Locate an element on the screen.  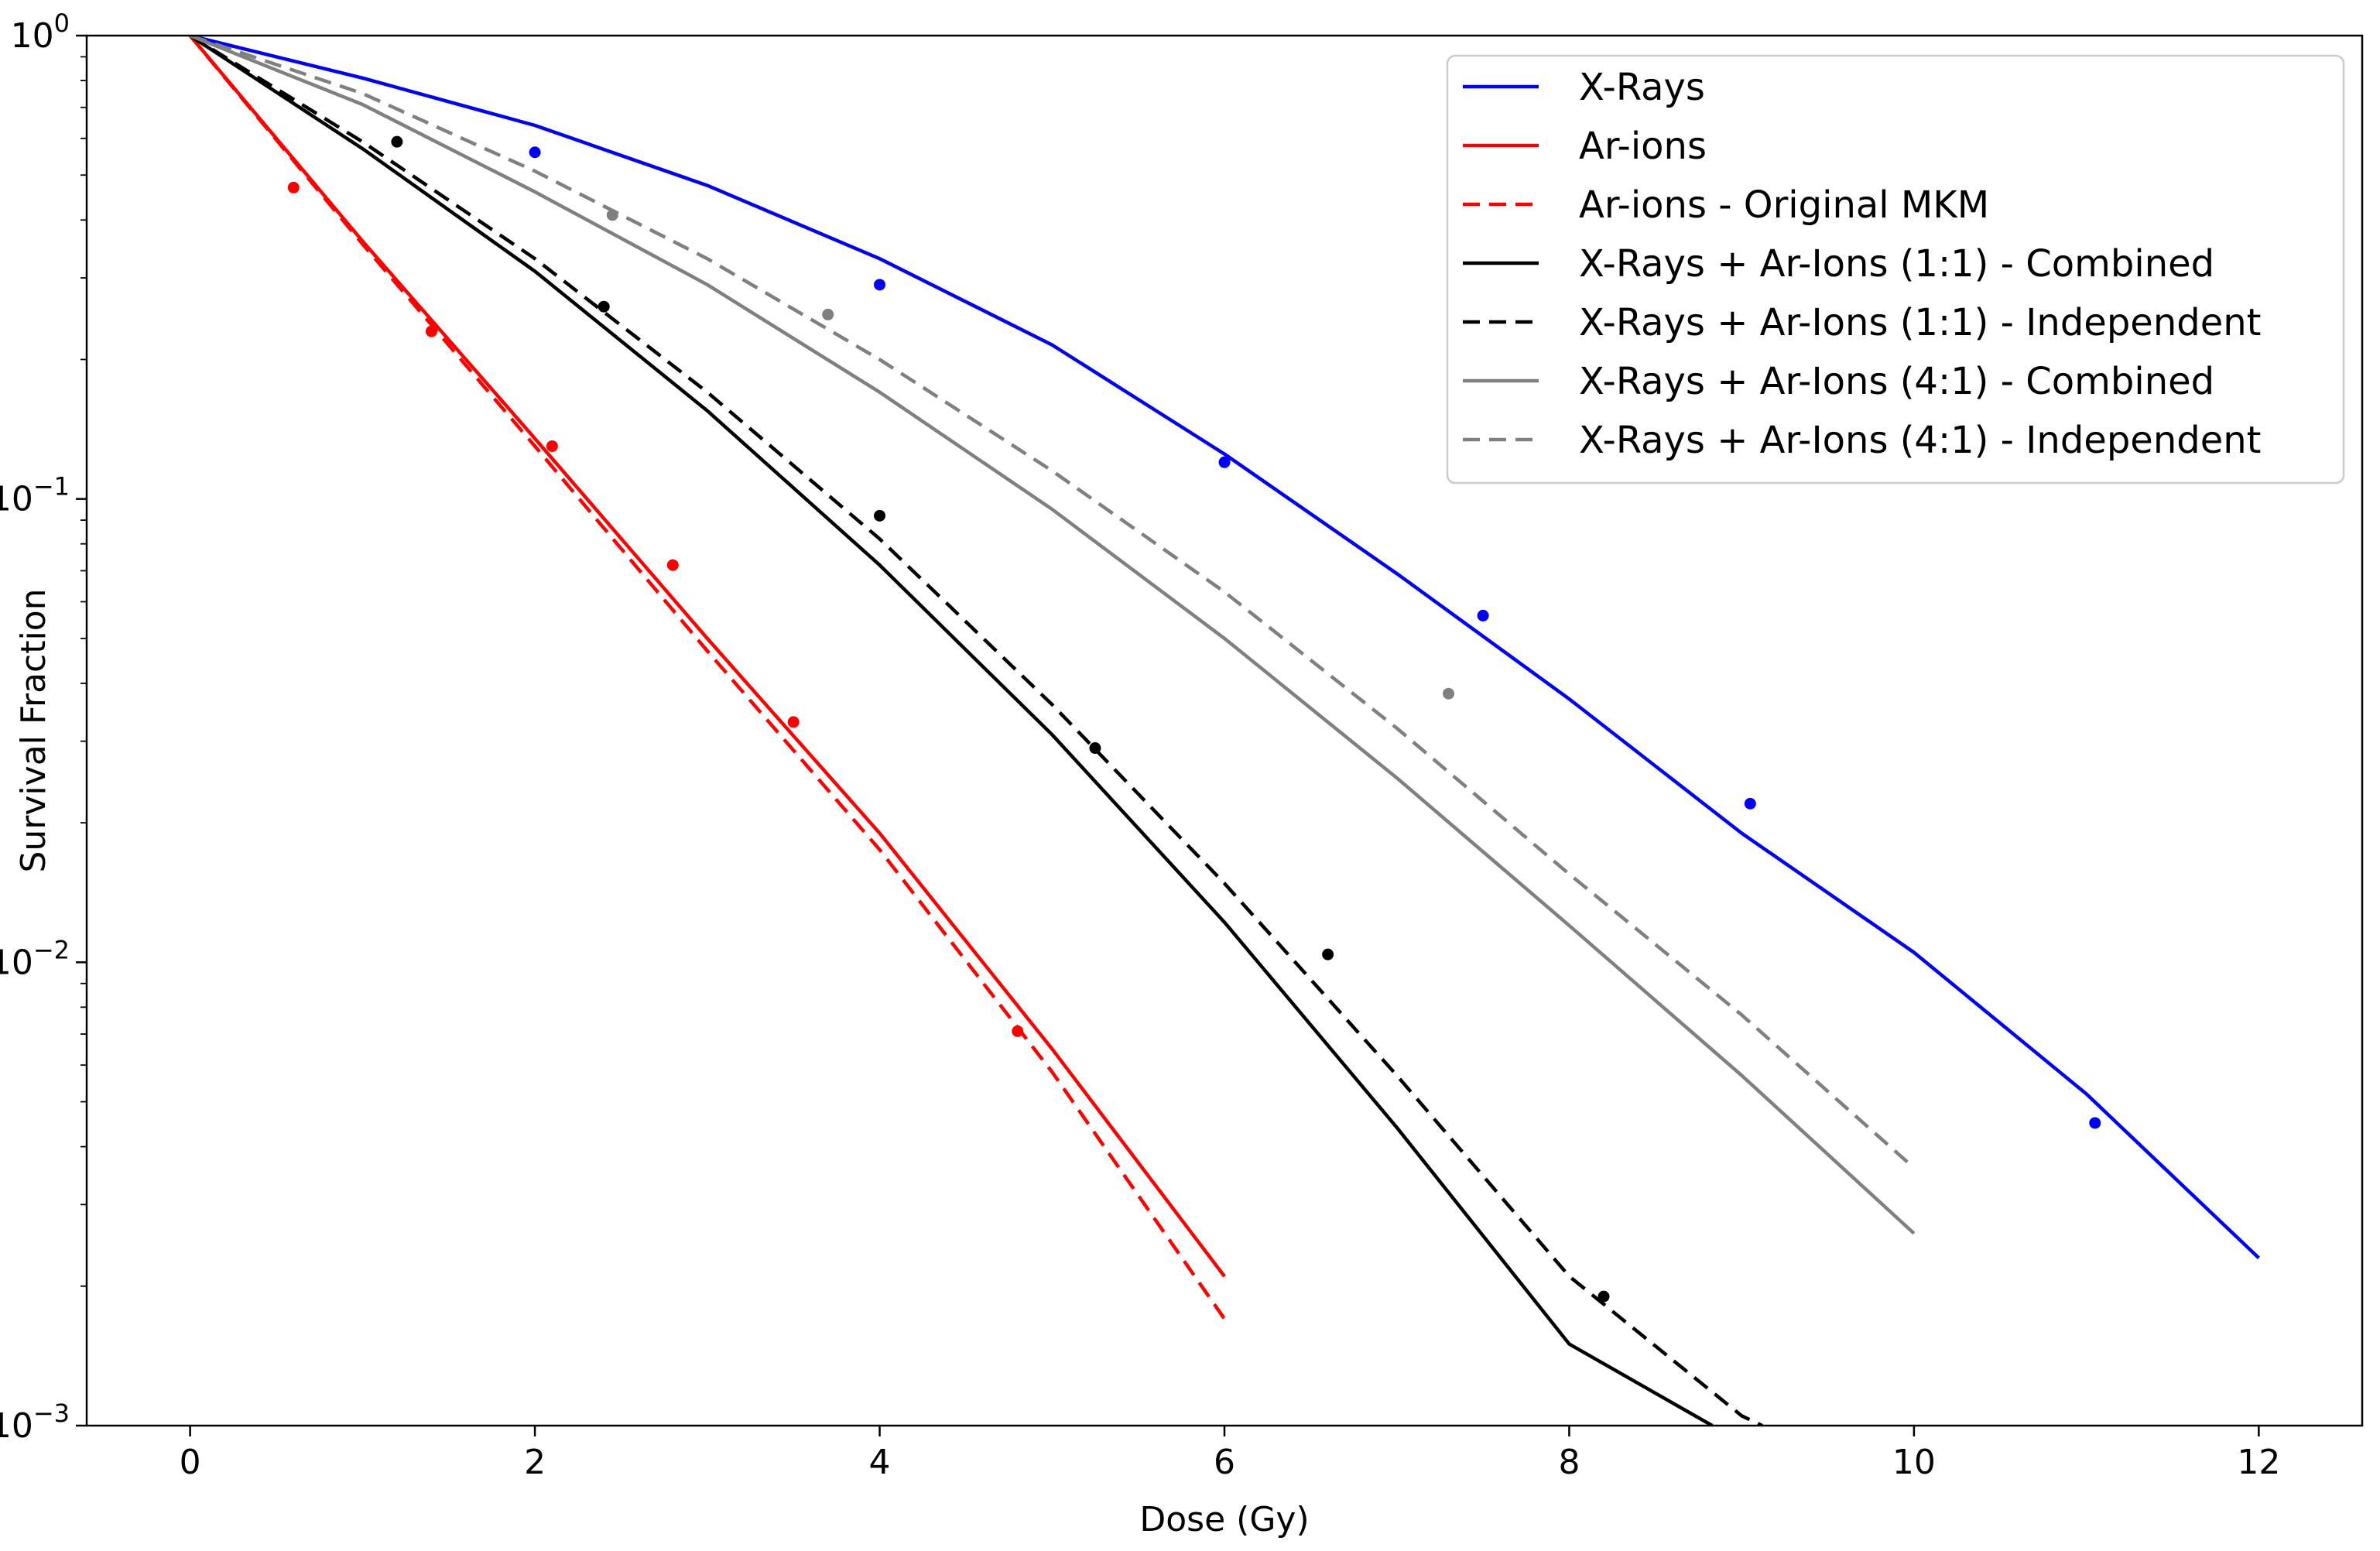
y-axis-label: Survival Fraction is located at coordinates (33, 730).